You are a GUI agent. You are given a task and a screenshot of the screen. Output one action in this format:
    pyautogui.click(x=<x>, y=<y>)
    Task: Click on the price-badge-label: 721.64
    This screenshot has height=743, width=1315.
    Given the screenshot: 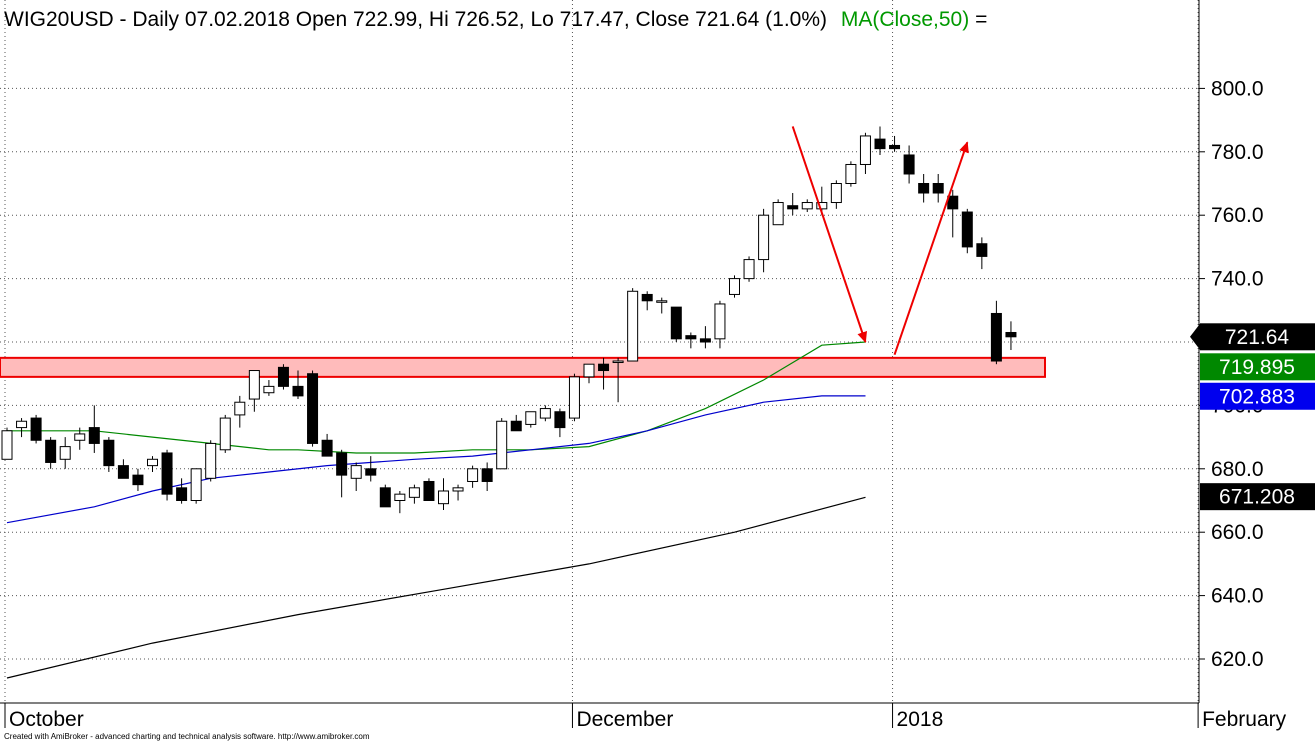 What is the action you would take?
    pyautogui.click(x=1257, y=337)
    